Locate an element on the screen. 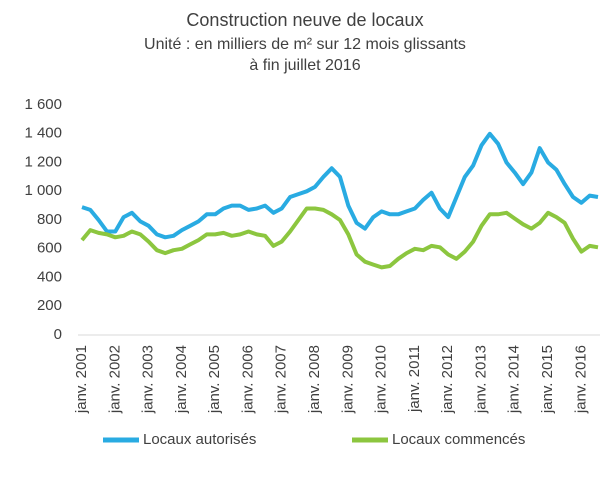 The width and height of the screenshot is (609, 478). x-tick-label: janv. 2011 is located at coordinates (414, 379).